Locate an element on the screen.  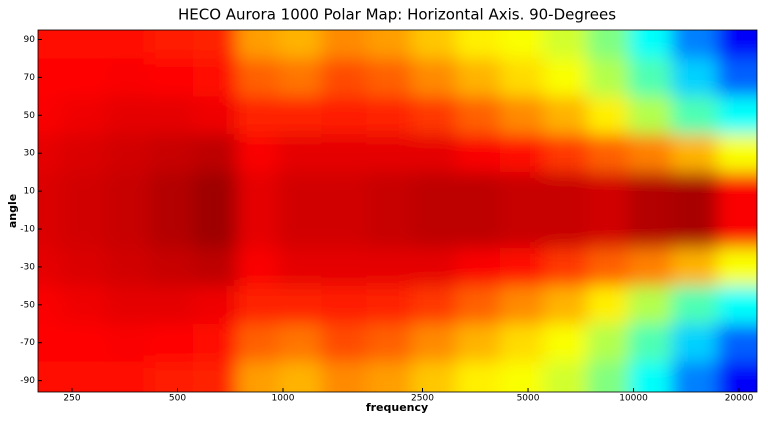
x-tick-label: 250 is located at coordinates (71, 399).